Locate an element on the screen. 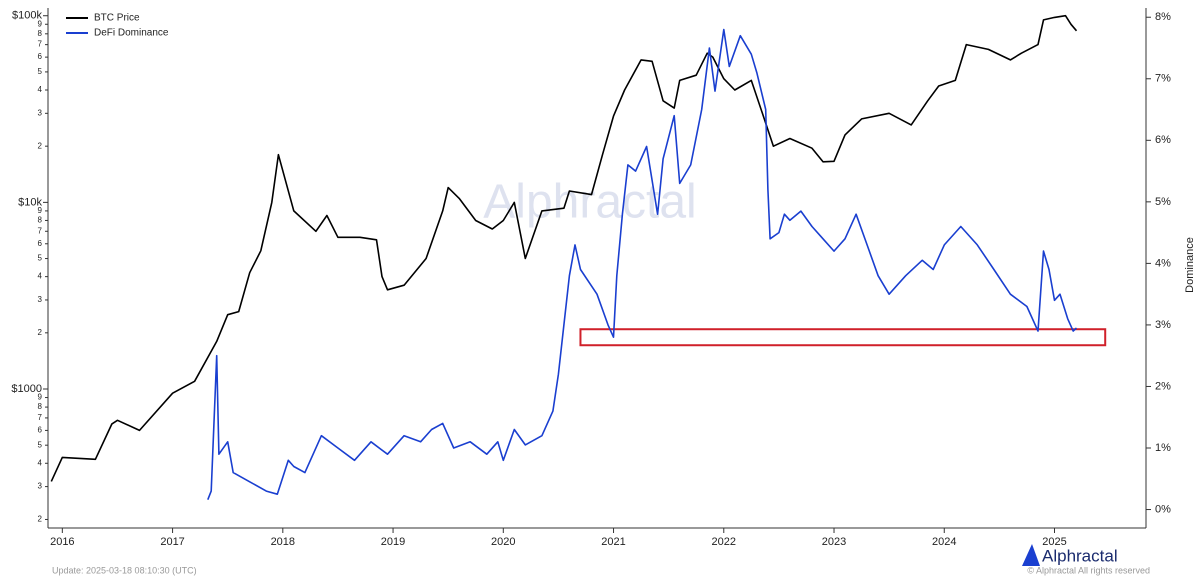 The height and width of the screenshot is (579, 1200). y-tick-label: $100k is located at coordinates (27, 16).